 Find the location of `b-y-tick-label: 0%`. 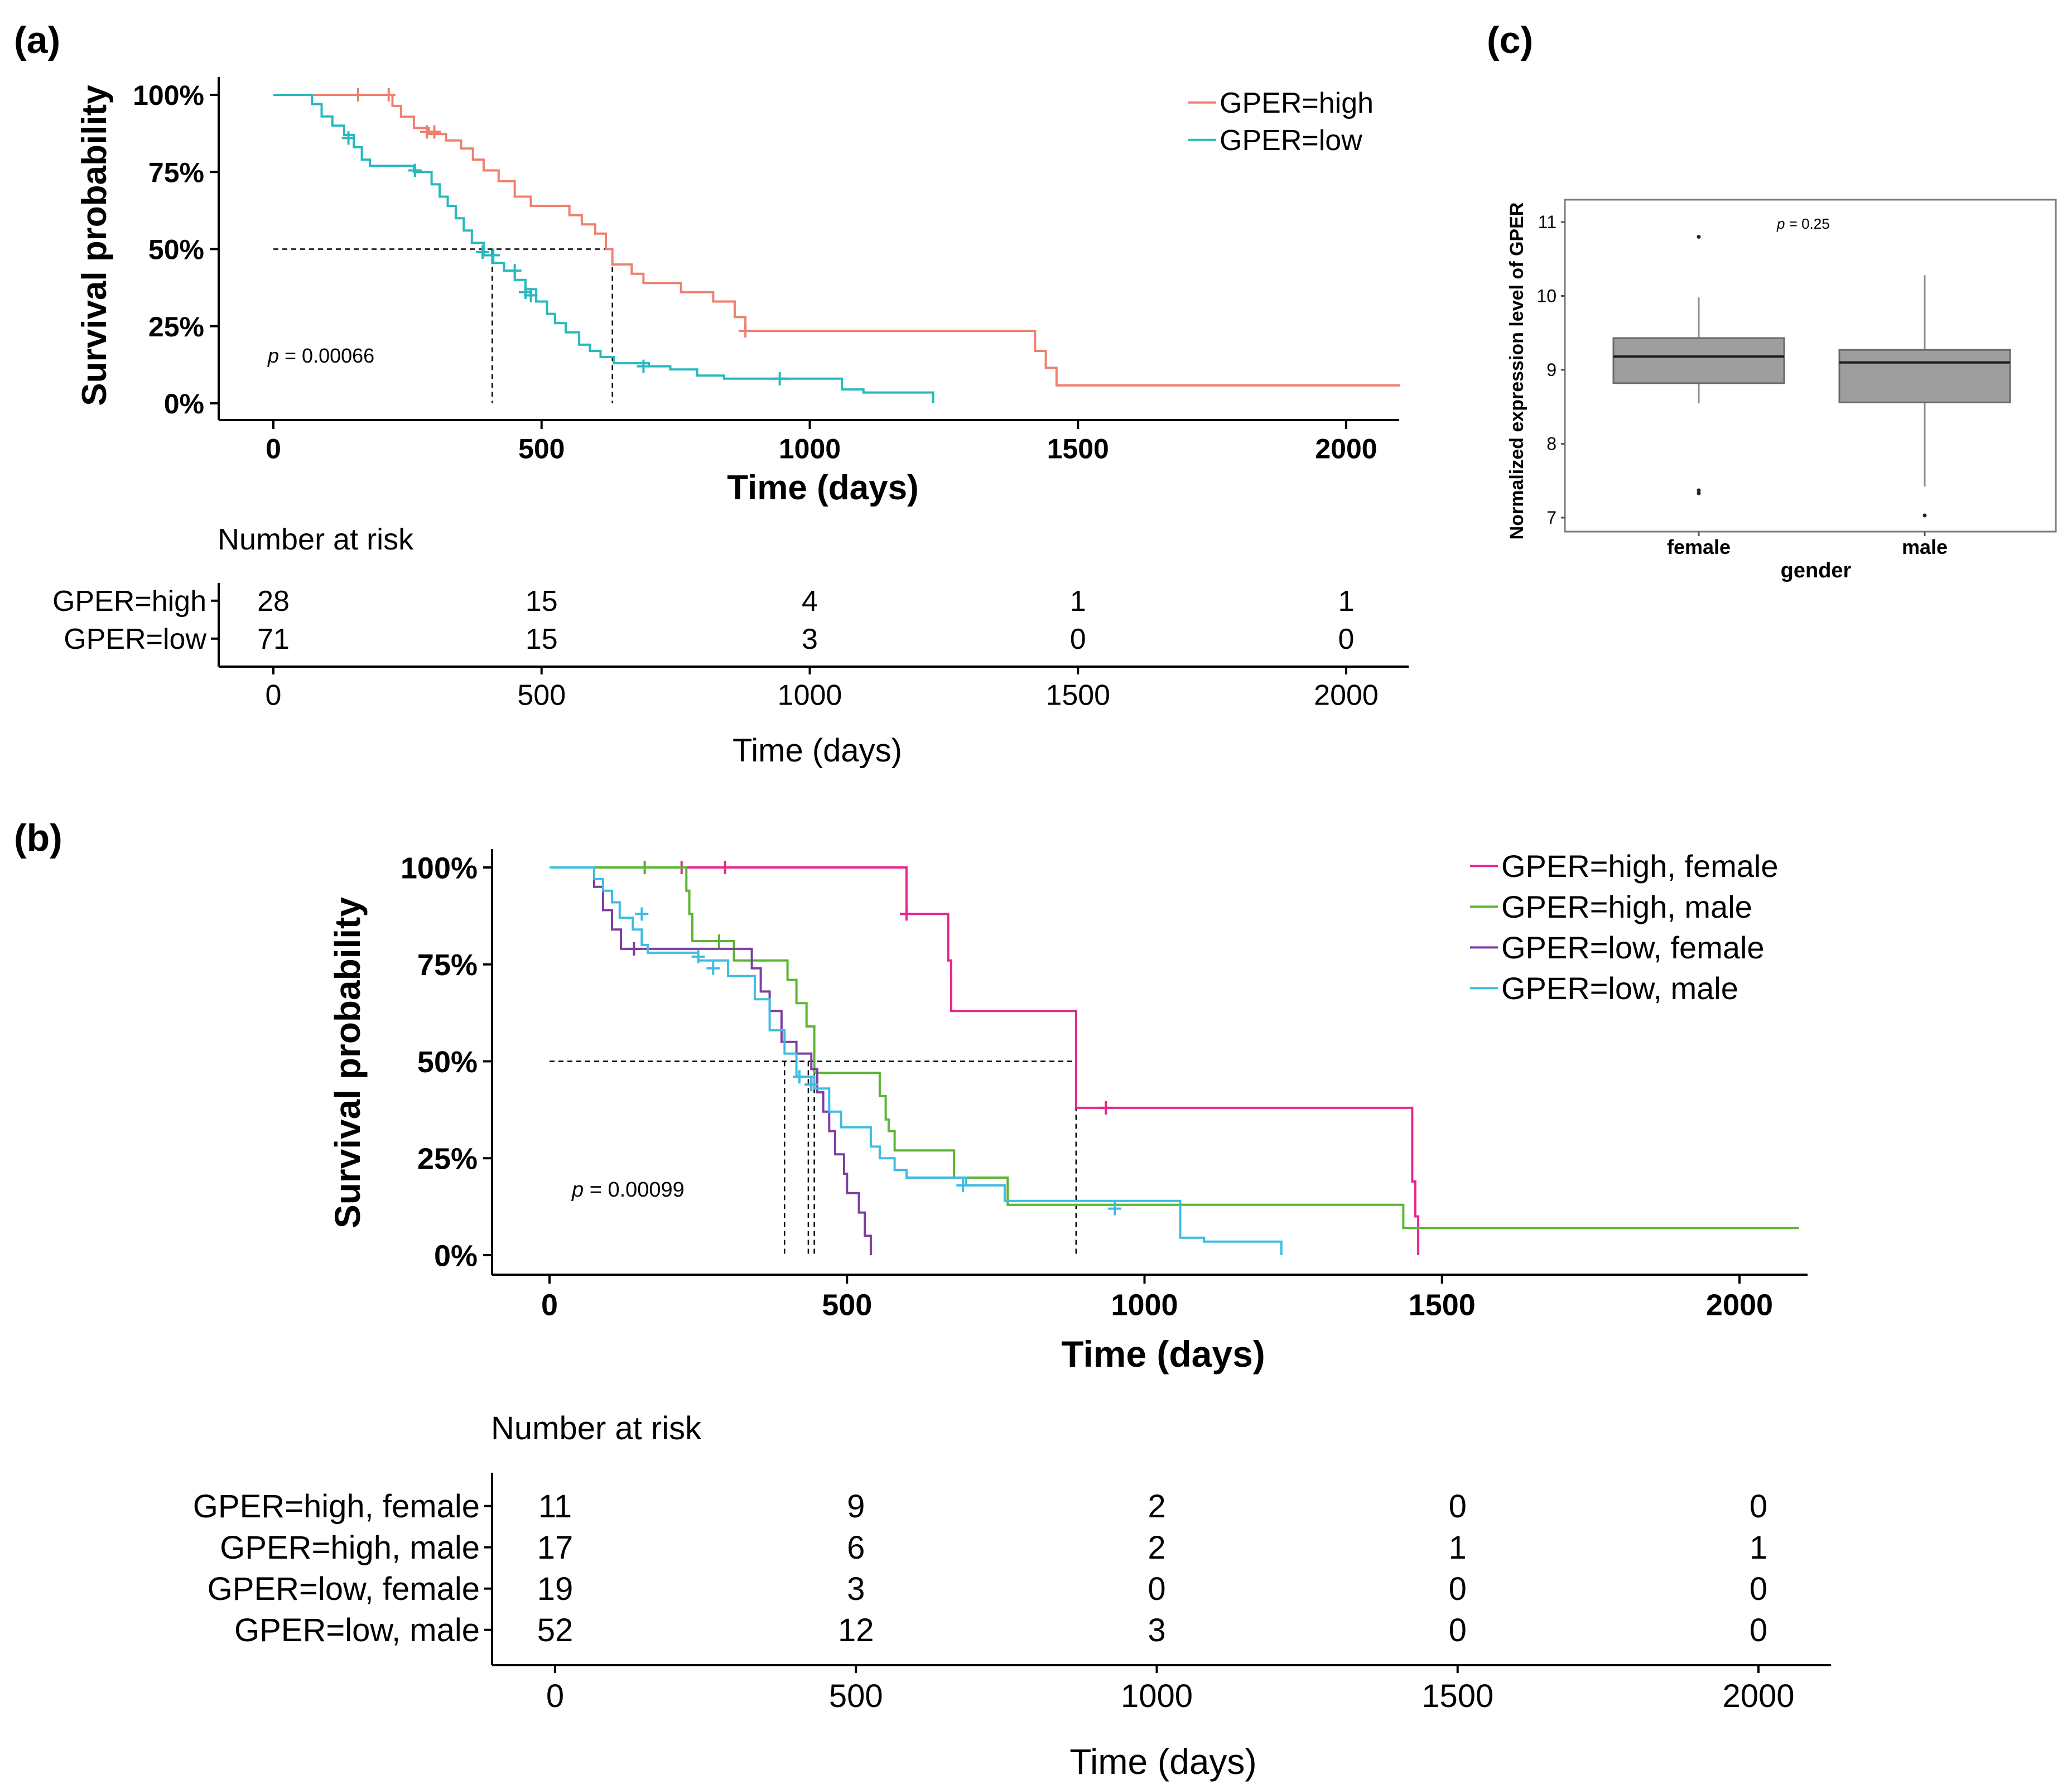

b-y-tick-label: 0% is located at coordinates (456, 1255).